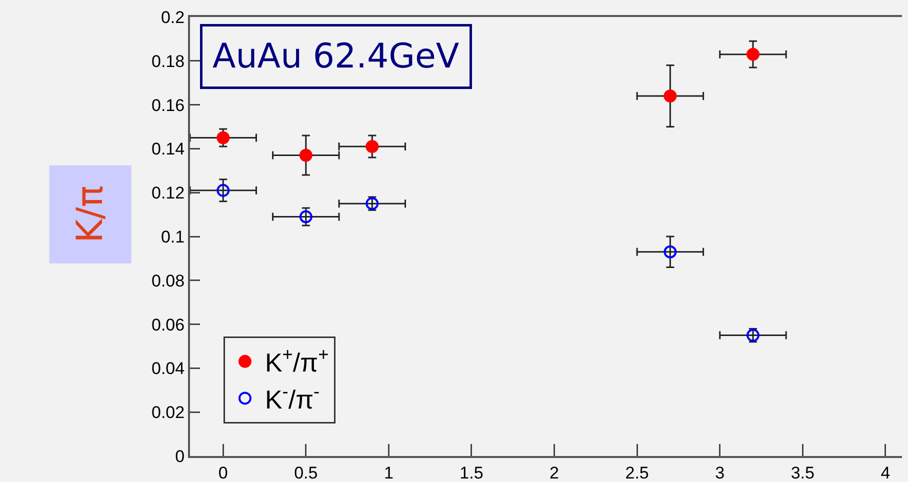 The height and width of the screenshot is (482, 908). What do you see at coordinates (223, 472) in the screenshot?
I see `x-tick-label: 0` at bounding box center [223, 472].